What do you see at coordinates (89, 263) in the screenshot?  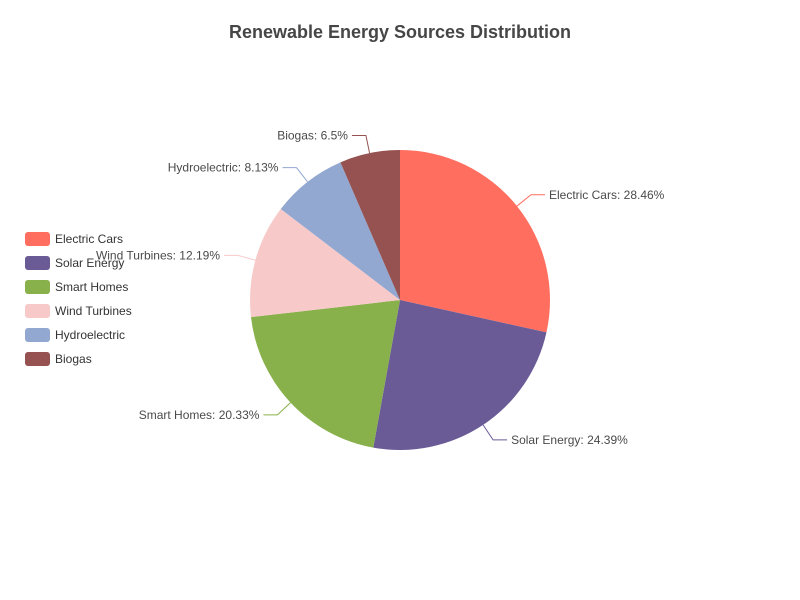 I see `legend-label-solar-energy: Solar Energy` at bounding box center [89, 263].